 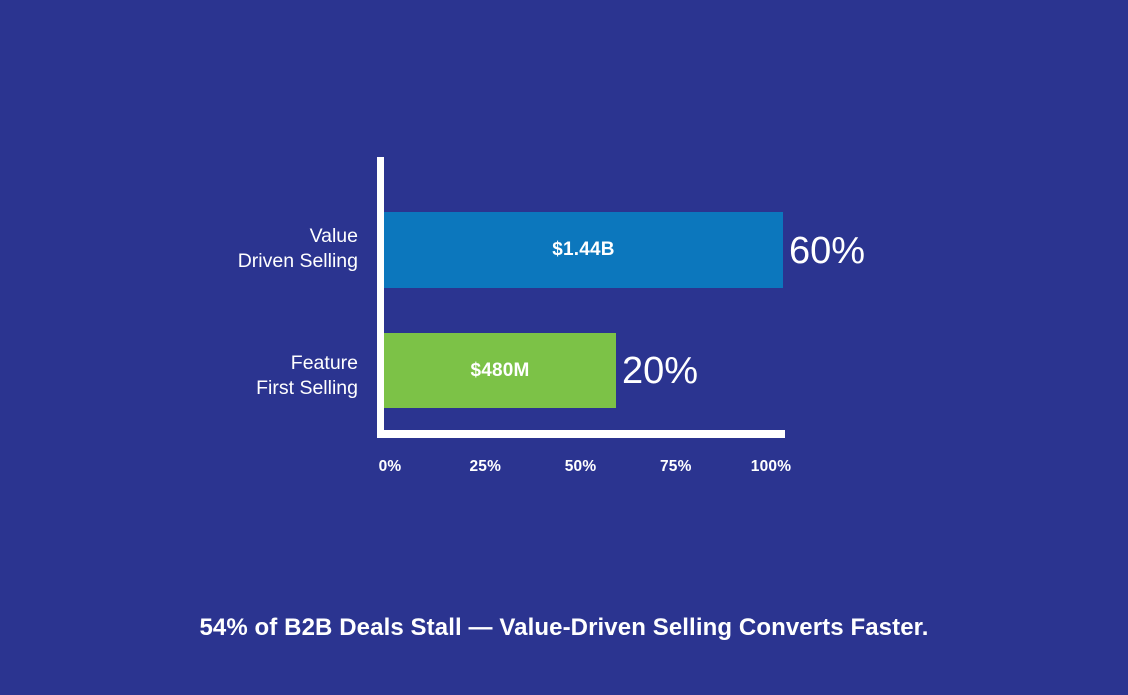 What do you see at coordinates (660, 371) in the screenshot?
I see `percent-label-feature-first: 20%` at bounding box center [660, 371].